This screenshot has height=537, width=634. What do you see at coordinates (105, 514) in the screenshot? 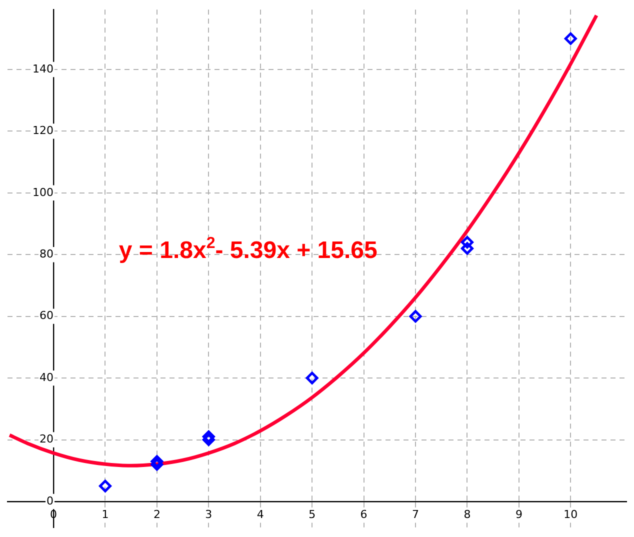
I see `x-tick-label: 1` at bounding box center [105, 514].